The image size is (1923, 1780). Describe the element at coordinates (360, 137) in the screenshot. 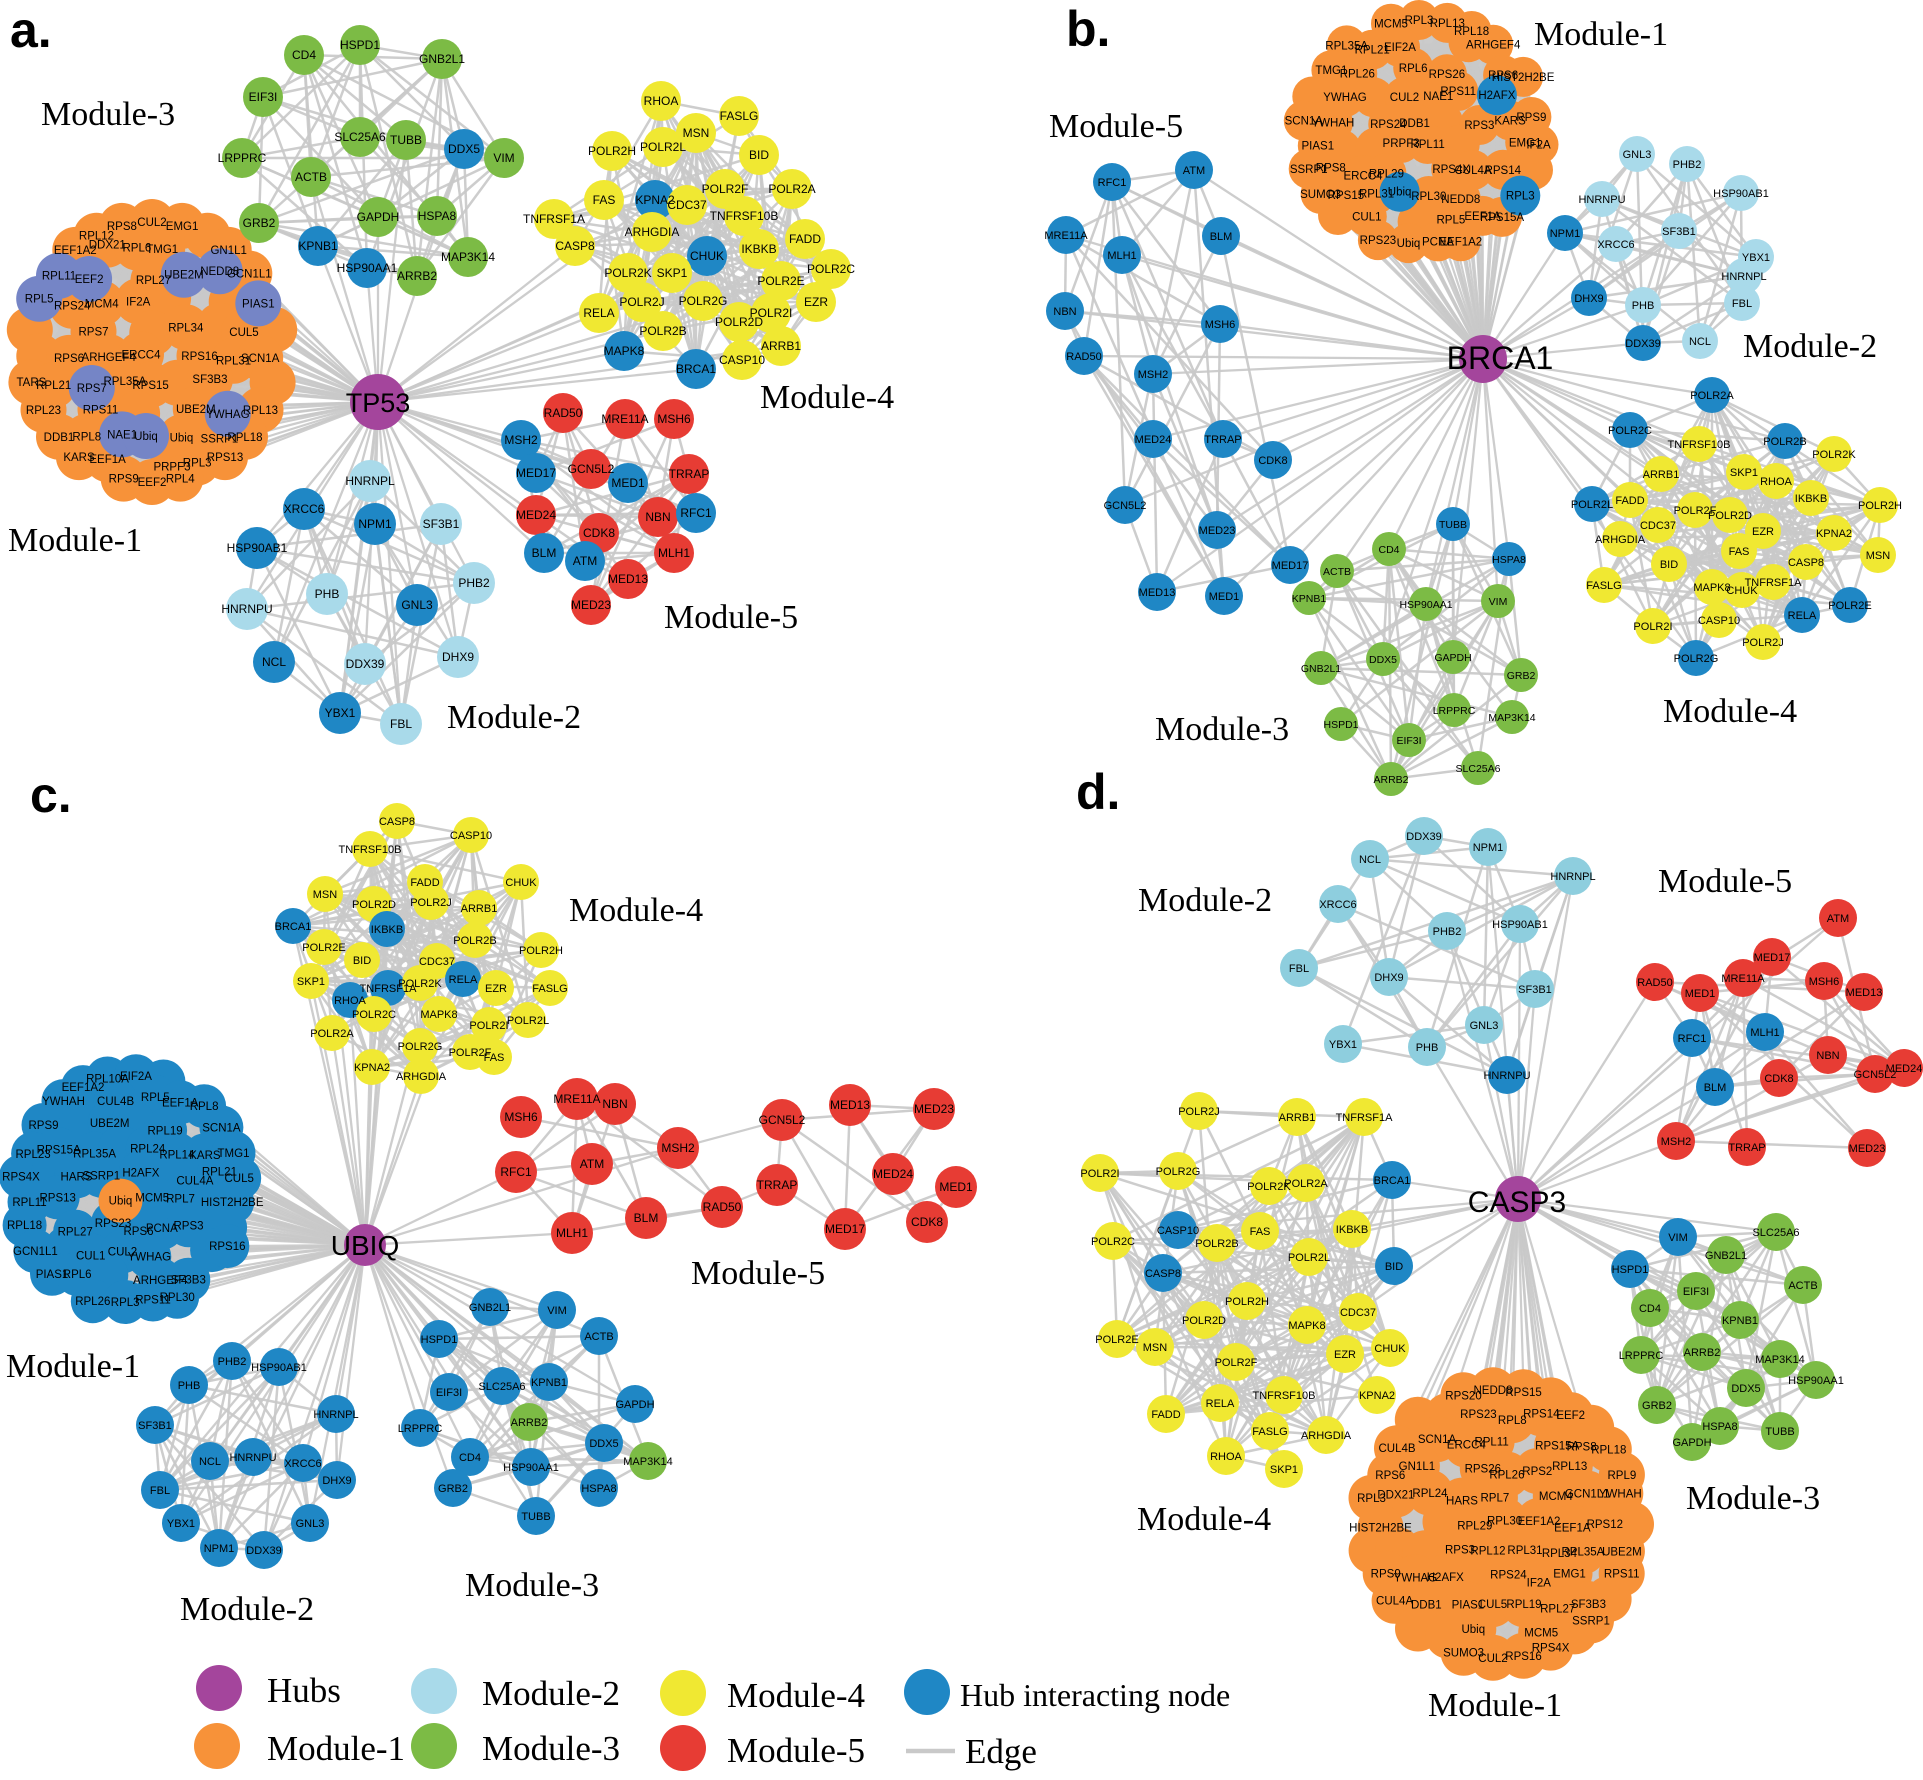

I see `svg-text: SLC25A6` at that location.